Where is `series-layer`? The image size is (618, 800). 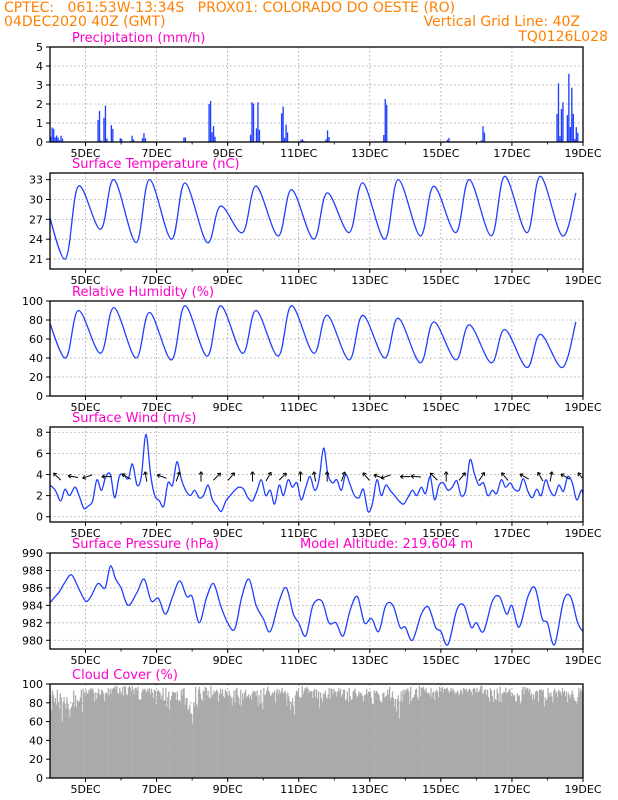 series-layer is located at coordinates (316, 605).